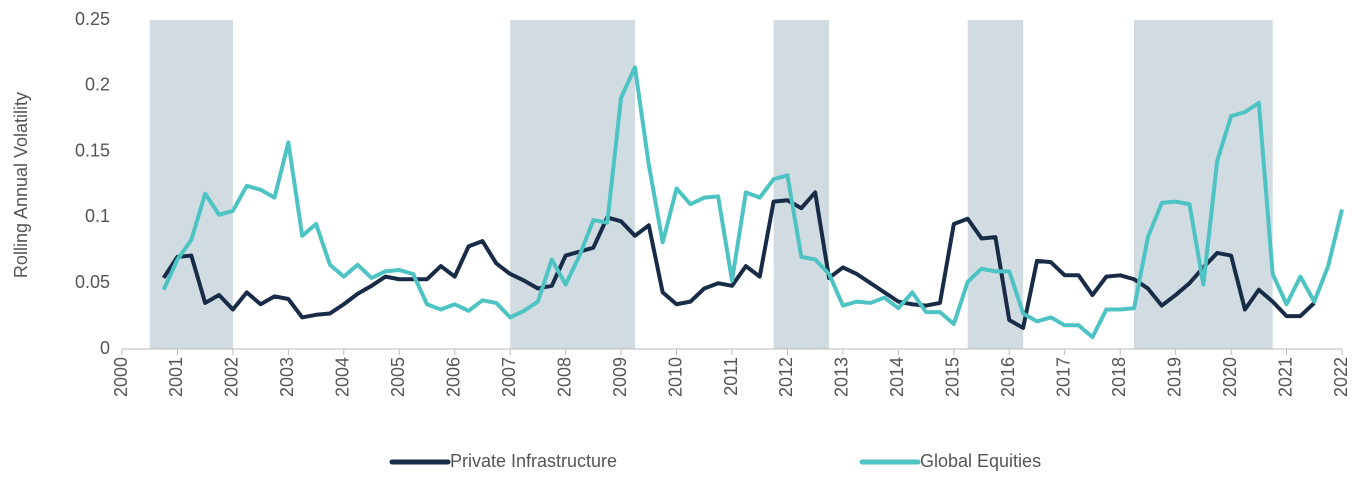  I want to click on y-axis-label: Rolling Annual Volatility, so click(21, 185).